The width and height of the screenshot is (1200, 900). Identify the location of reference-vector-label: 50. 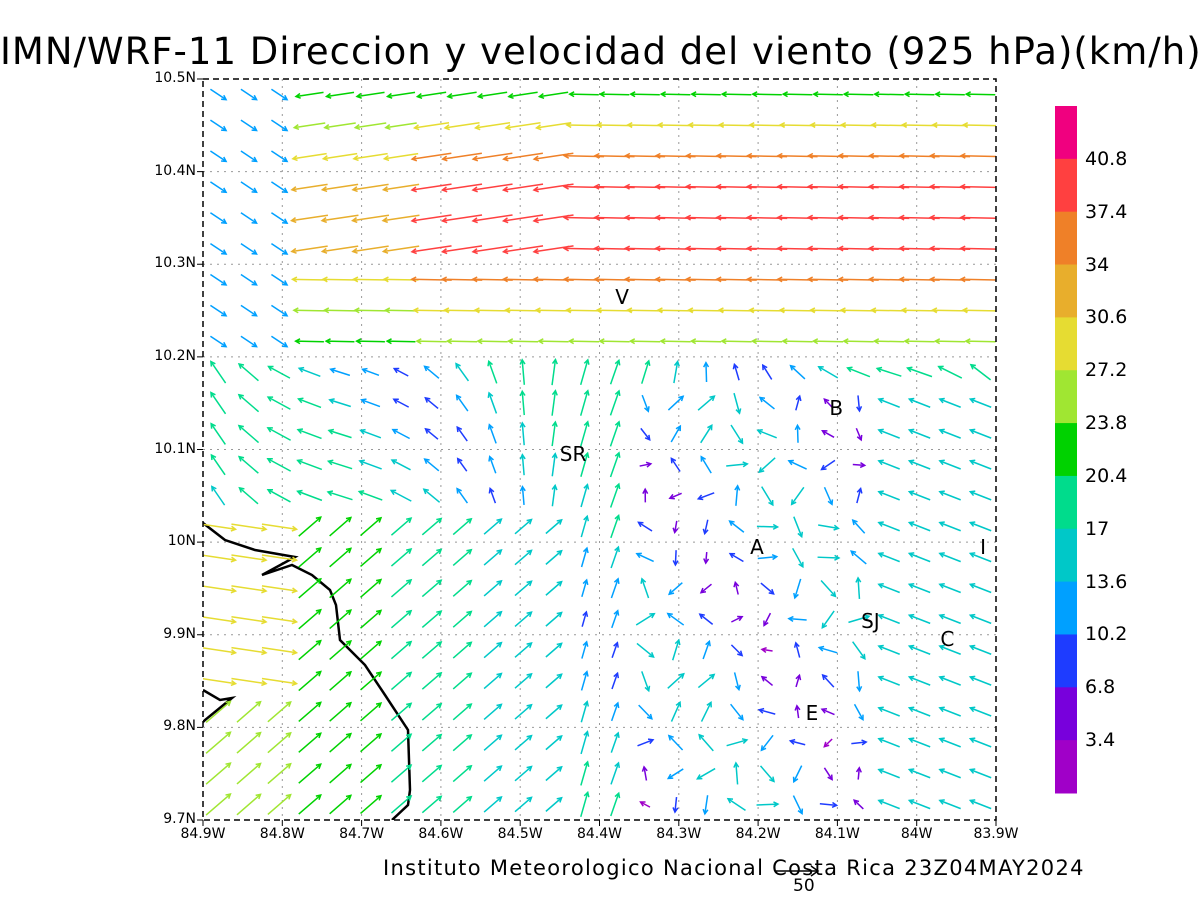
(804, 886).